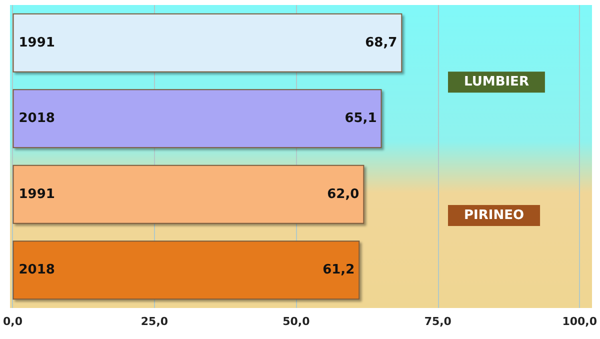 The width and height of the screenshot is (600, 339). What do you see at coordinates (296, 321) in the screenshot?
I see `x-tick-label: 50,0` at bounding box center [296, 321].